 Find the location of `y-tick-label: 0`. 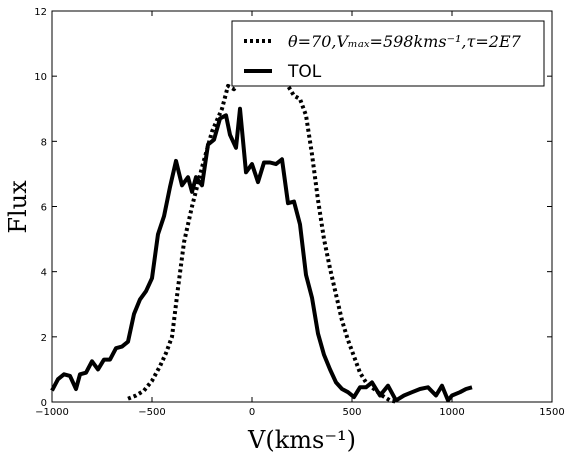

y-tick-label: 0 is located at coordinates (44, 403).